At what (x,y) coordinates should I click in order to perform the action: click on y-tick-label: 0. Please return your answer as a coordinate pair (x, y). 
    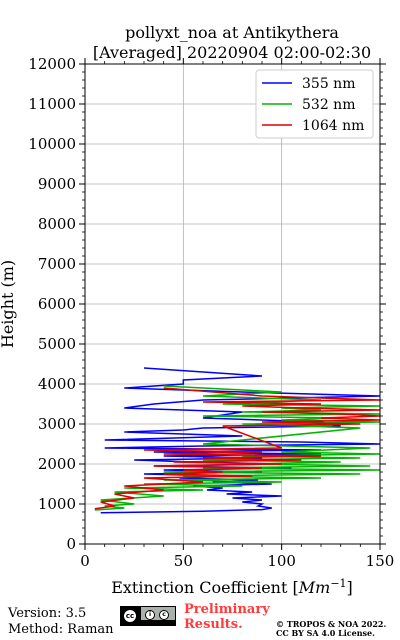
    Looking at the image, I should click on (71, 544).